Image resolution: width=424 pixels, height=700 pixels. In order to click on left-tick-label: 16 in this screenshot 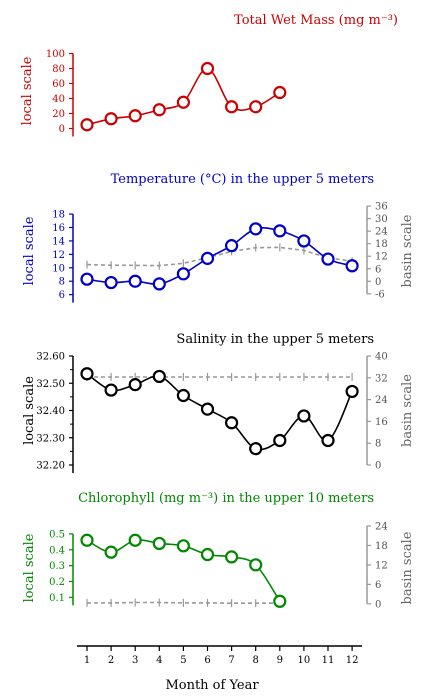, I will do `click(58, 228)`.